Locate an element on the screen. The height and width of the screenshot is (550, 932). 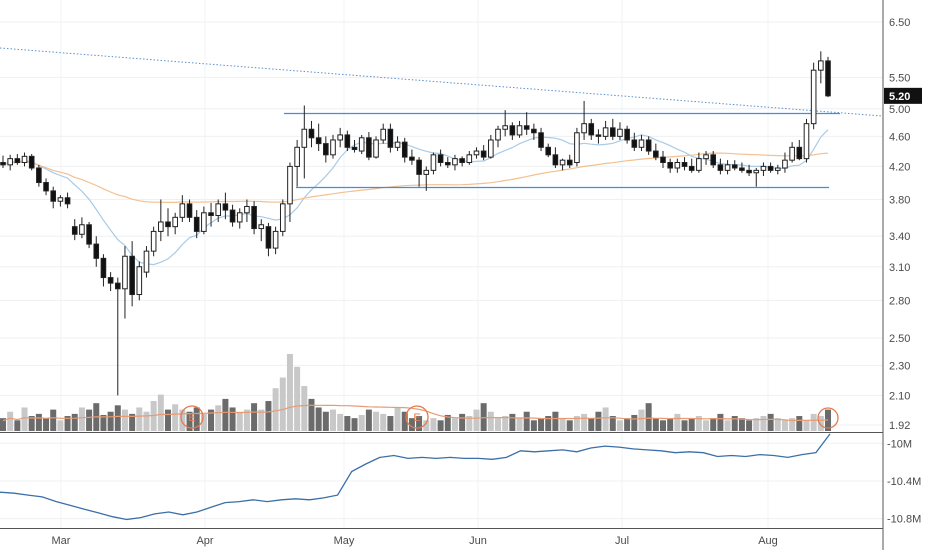
volume-bars is located at coordinates (415, 392).